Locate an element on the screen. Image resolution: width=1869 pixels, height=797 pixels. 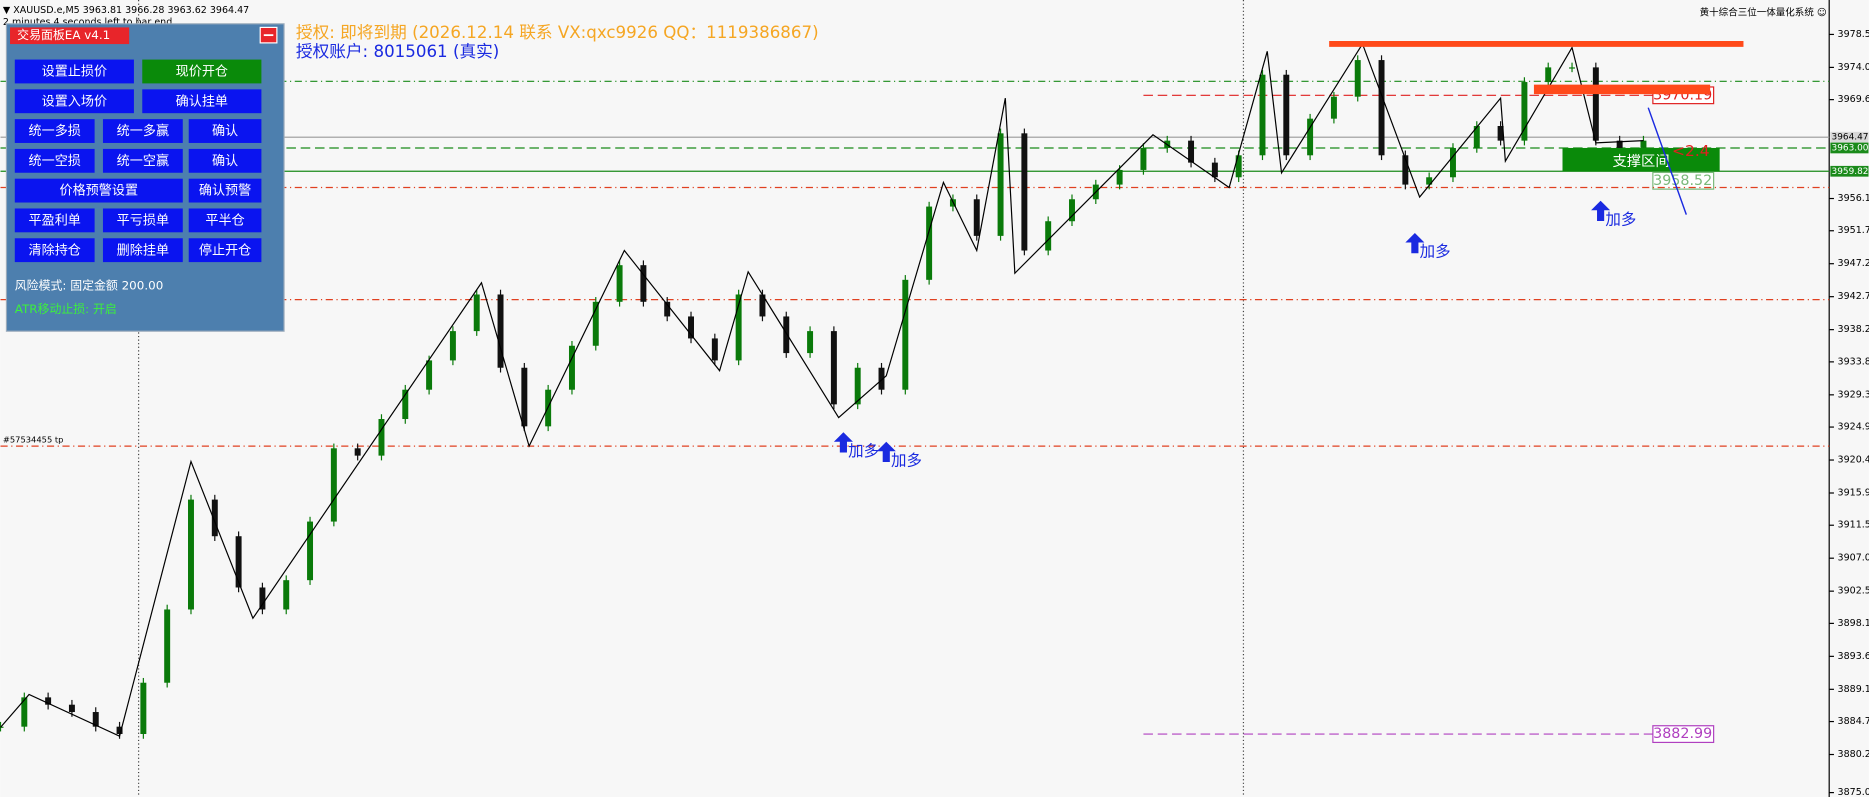
system-name: 黄十综合三位一体量化系统 ☺ is located at coordinates (1763, 13).